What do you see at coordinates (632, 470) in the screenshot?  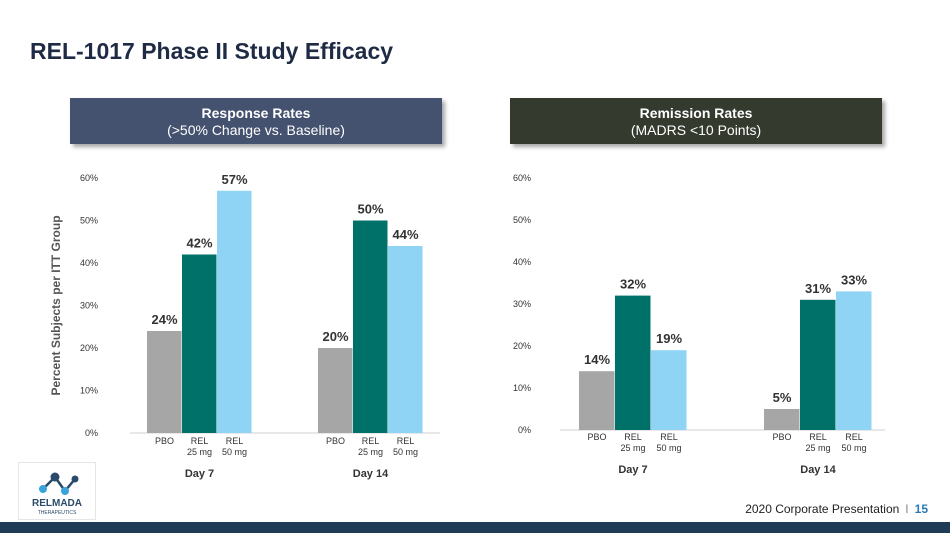 I see `remission-category-label: Day 7` at bounding box center [632, 470].